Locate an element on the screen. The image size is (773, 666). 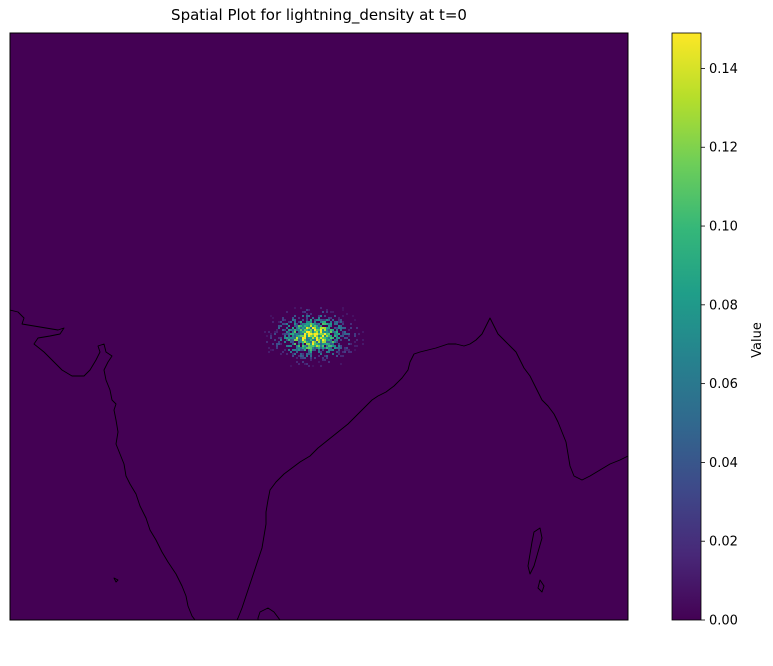
colorbar-label: Value is located at coordinates (757, 340).